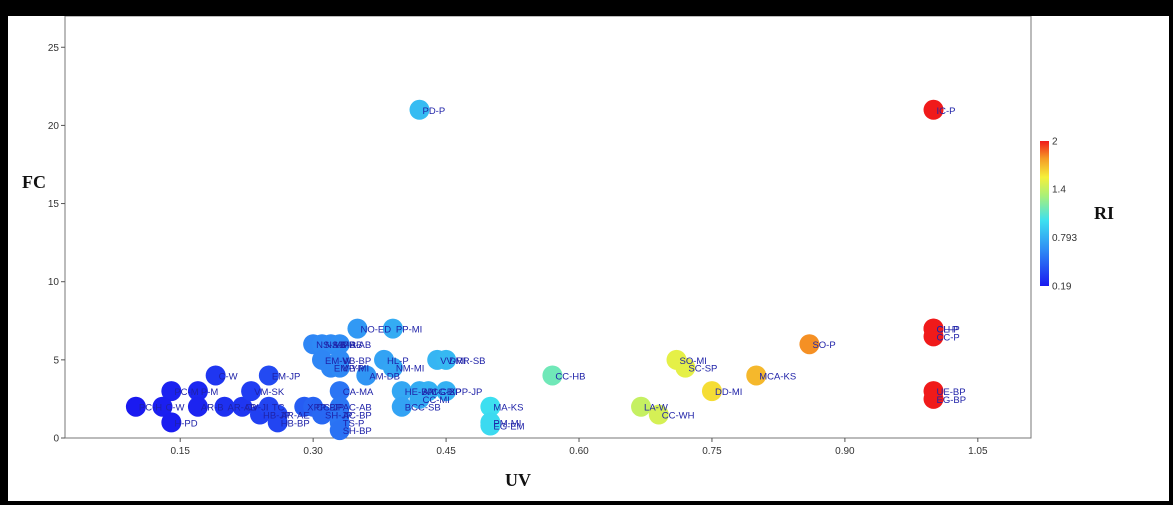 This screenshot has width=1173, height=505. I want to click on point-label: AR-AE, so click(295, 416).